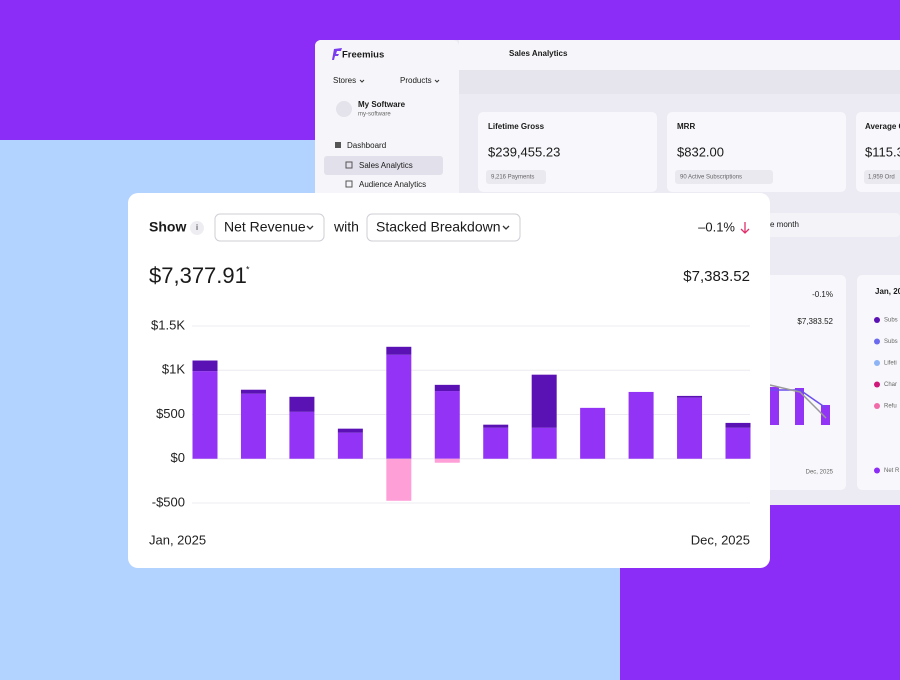 This screenshot has height=680, width=900. Describe the element at coordinates (820, 473) in the screenshot. I see `back-date: Dec, 2025` at that location.